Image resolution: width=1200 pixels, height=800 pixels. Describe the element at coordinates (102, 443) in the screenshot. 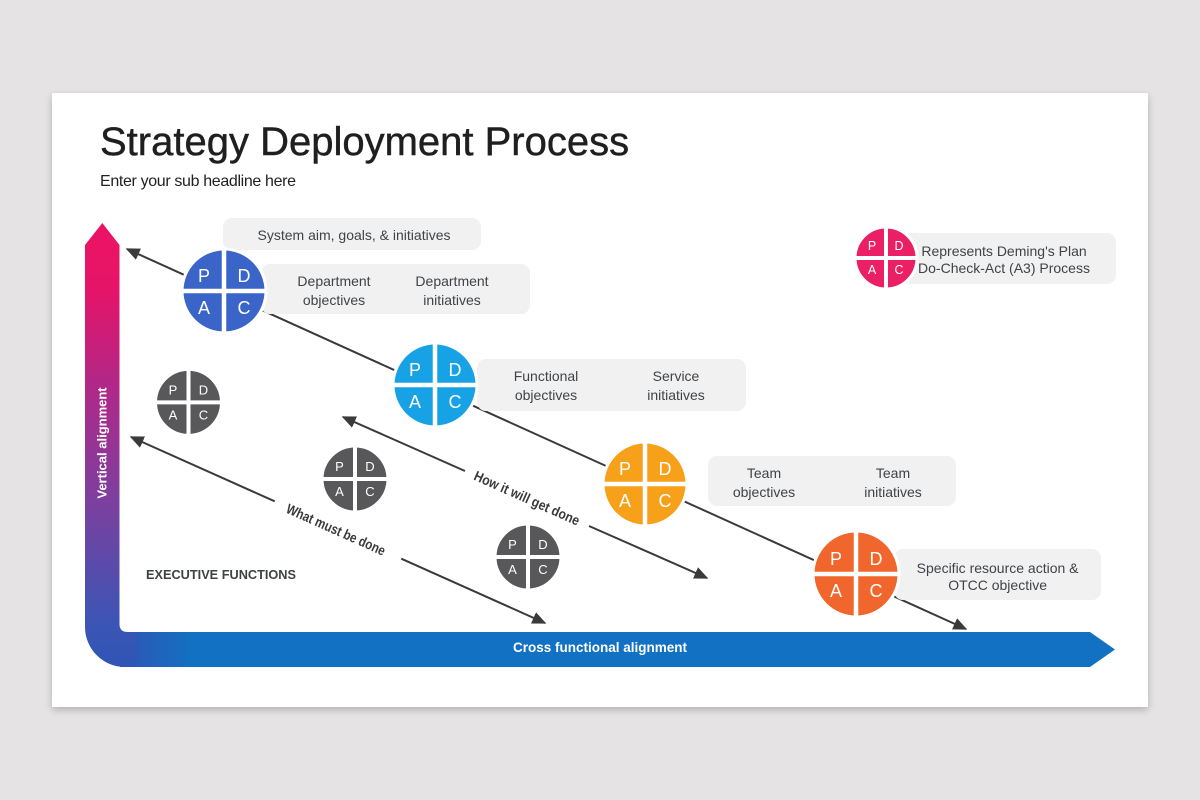

I see `svg-text: Vertical alignment` at that location.